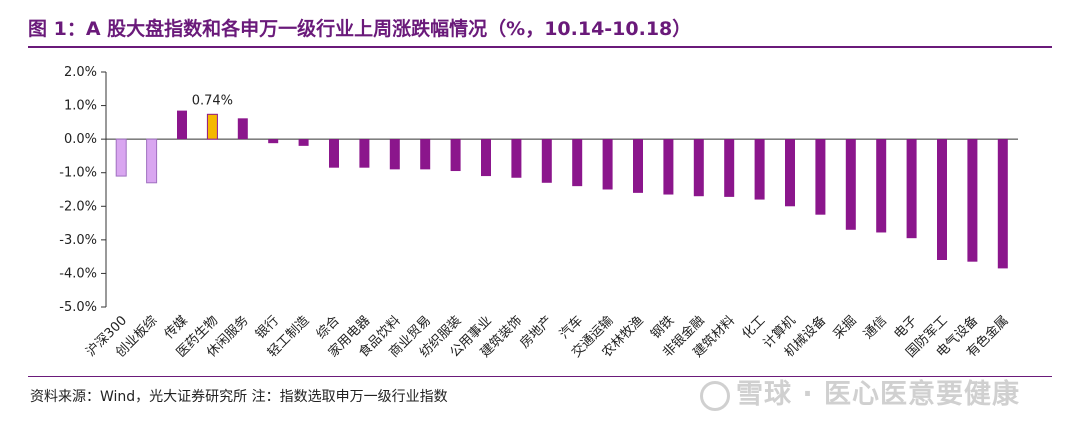 The width and height of the screenshot is (1080, 424). Describe the element at coordinates (80, 106) in the screenshot. I see `y-tick-label: 1.0%` at that location.